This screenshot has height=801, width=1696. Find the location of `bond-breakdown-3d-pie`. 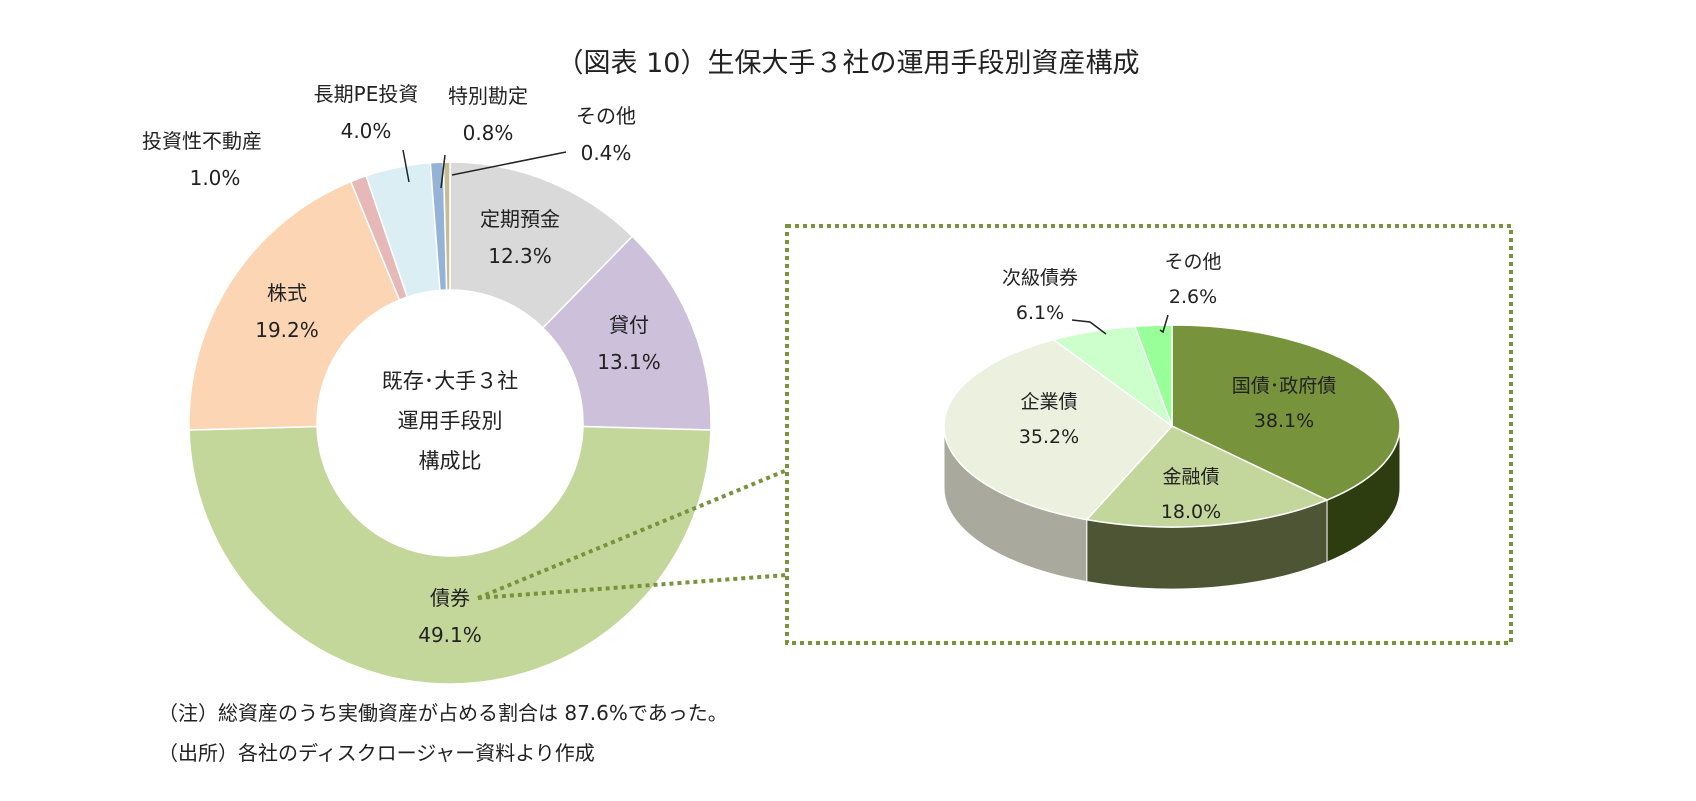

bond-breakdown-3d-pie is located at coordinates (1172, 457).